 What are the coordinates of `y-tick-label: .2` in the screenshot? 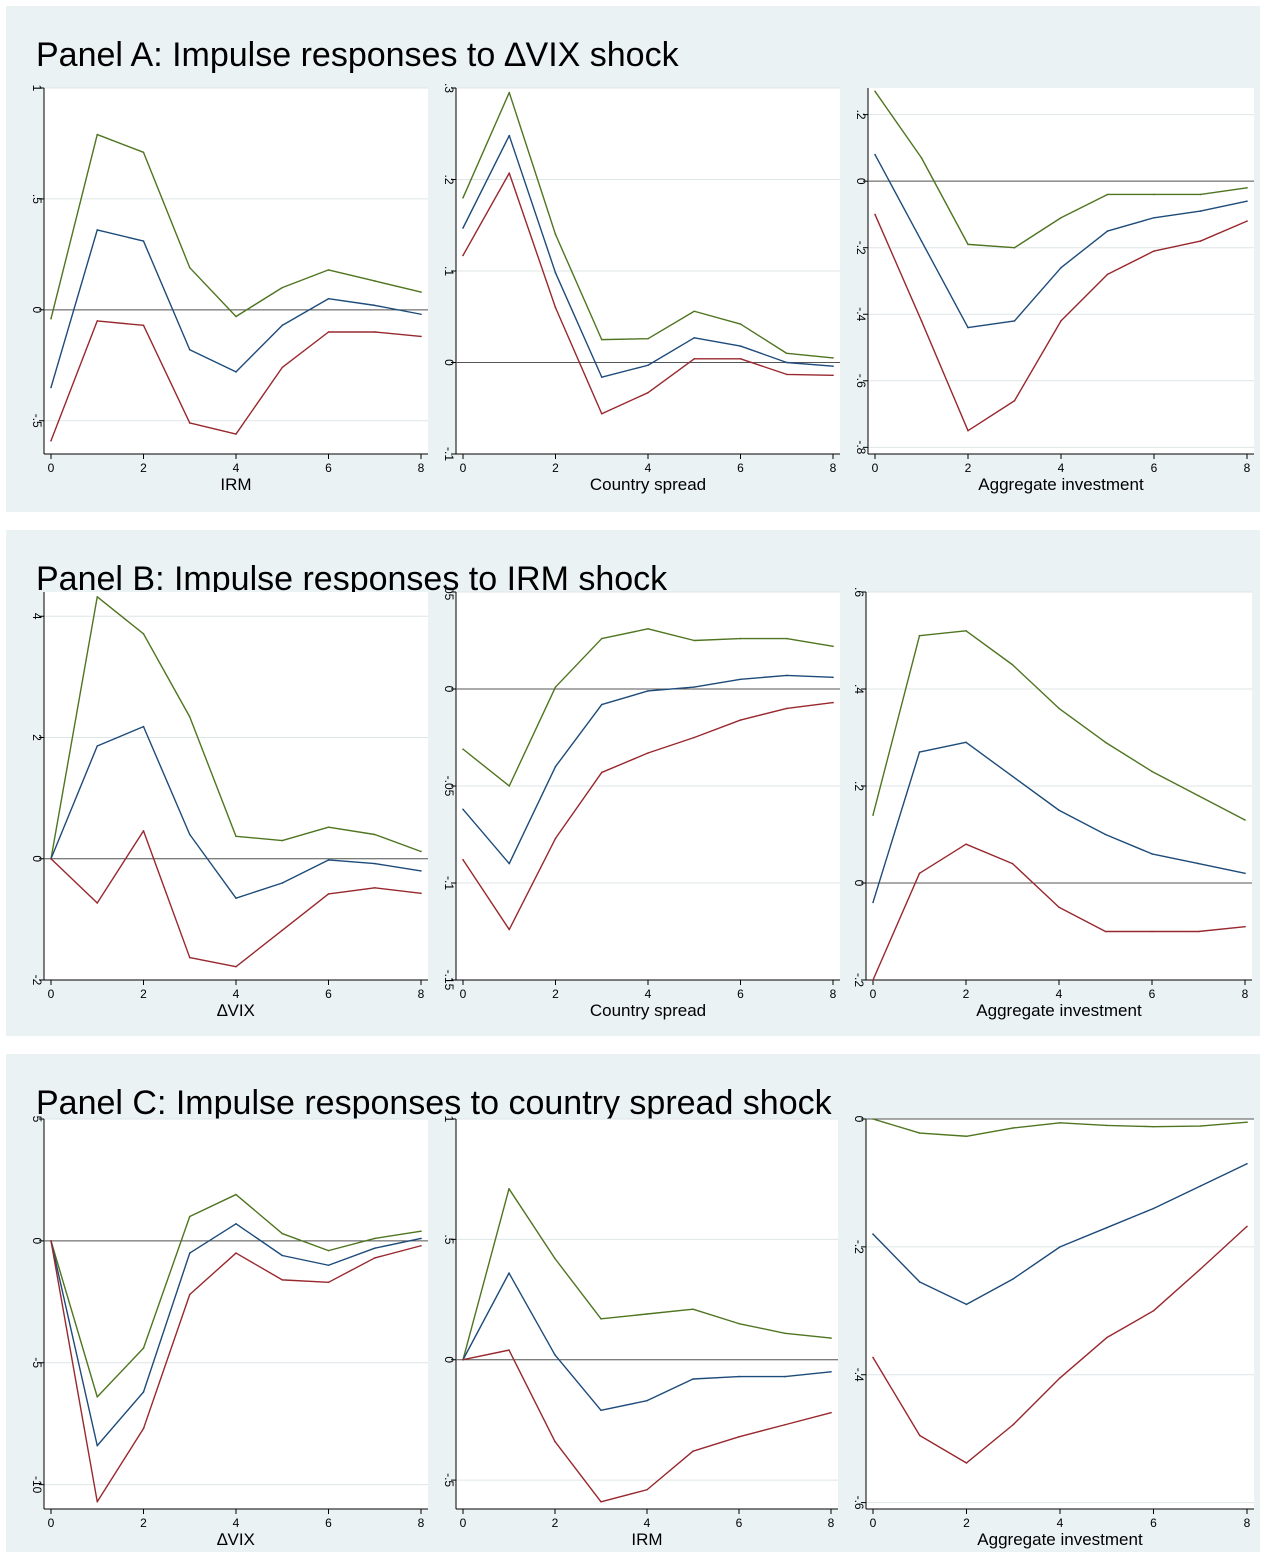 It's located at (449, 179).